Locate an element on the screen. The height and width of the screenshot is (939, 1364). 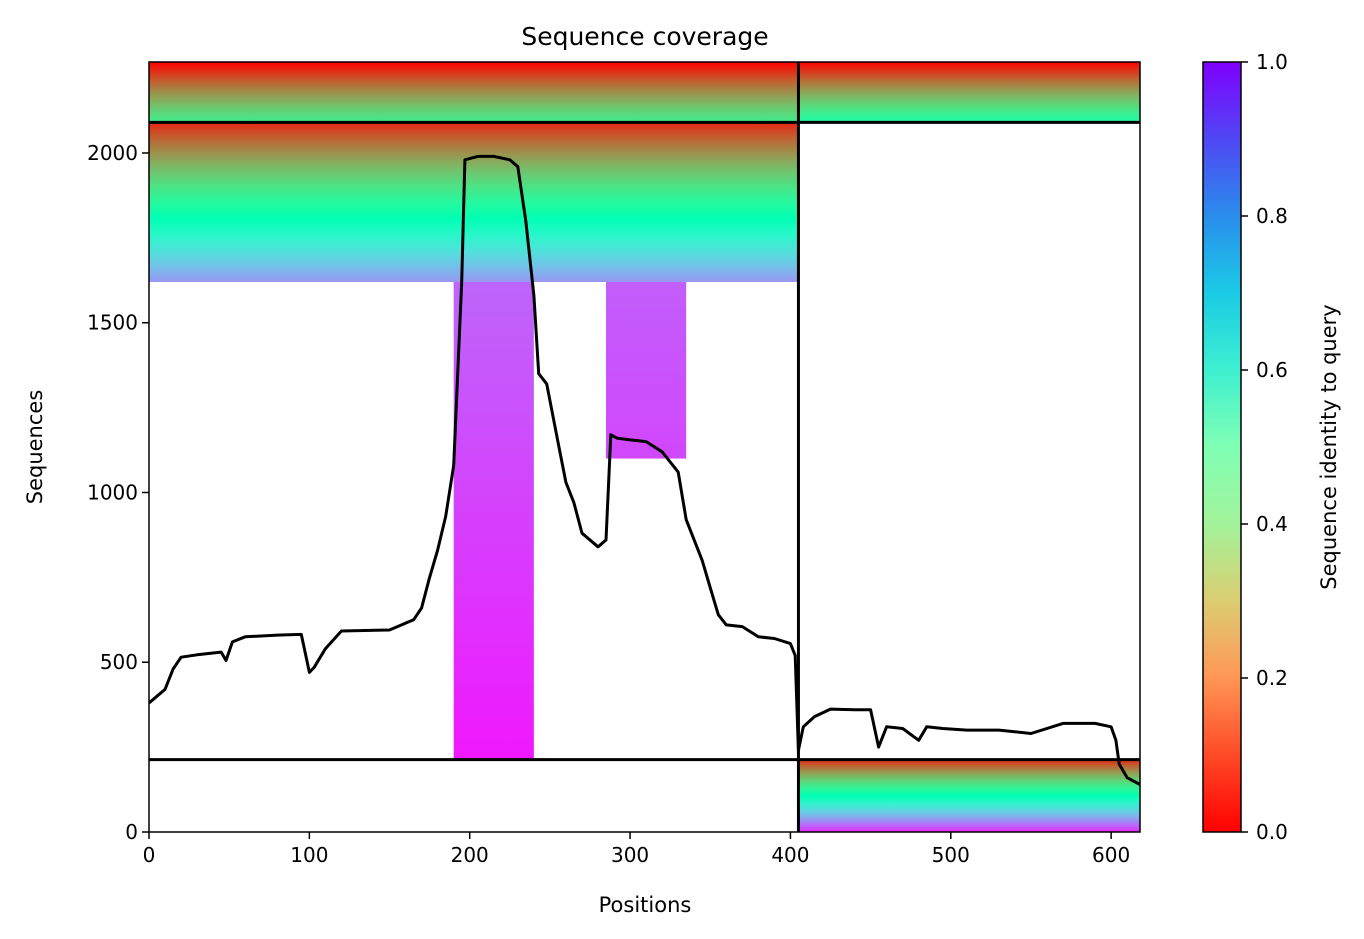
x-axis-label: Positions is located at coordinates (645, 905).